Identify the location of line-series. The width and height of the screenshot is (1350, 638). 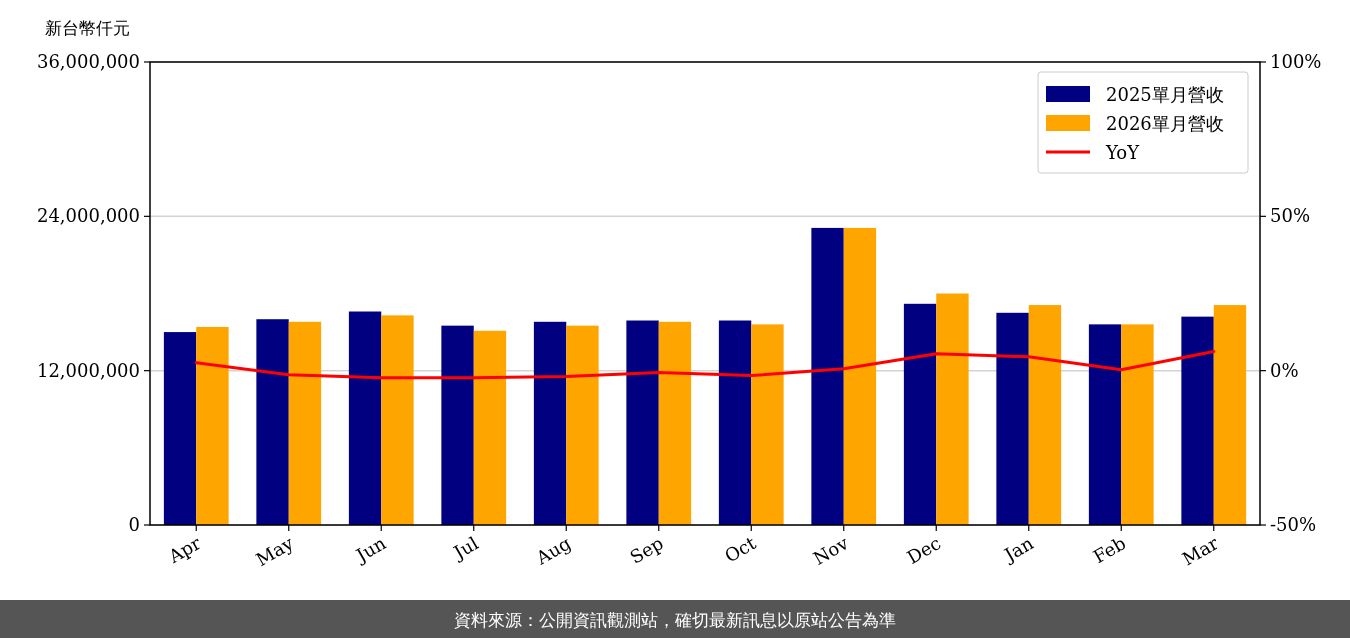
(705, 365).